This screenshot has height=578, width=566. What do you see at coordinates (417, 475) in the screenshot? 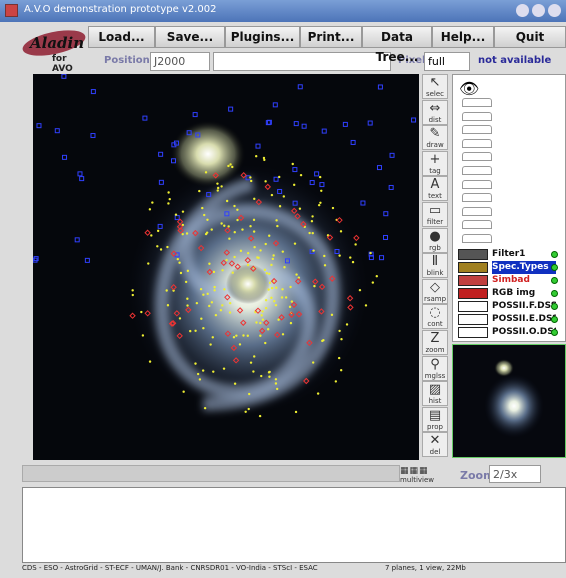
I see `multiview-button: ▦▦▦ multiview` at bounding box center [417, 475].